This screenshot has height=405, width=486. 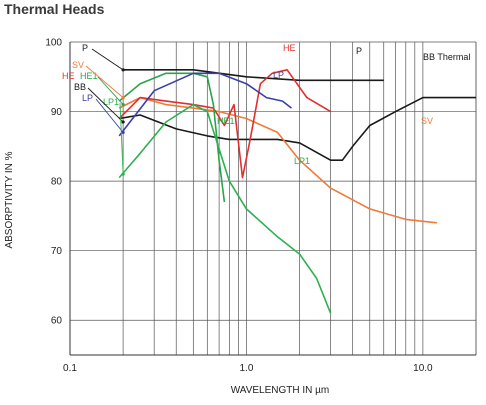 I want to click on y-tick-label: 80, so click(x=57, y=182).